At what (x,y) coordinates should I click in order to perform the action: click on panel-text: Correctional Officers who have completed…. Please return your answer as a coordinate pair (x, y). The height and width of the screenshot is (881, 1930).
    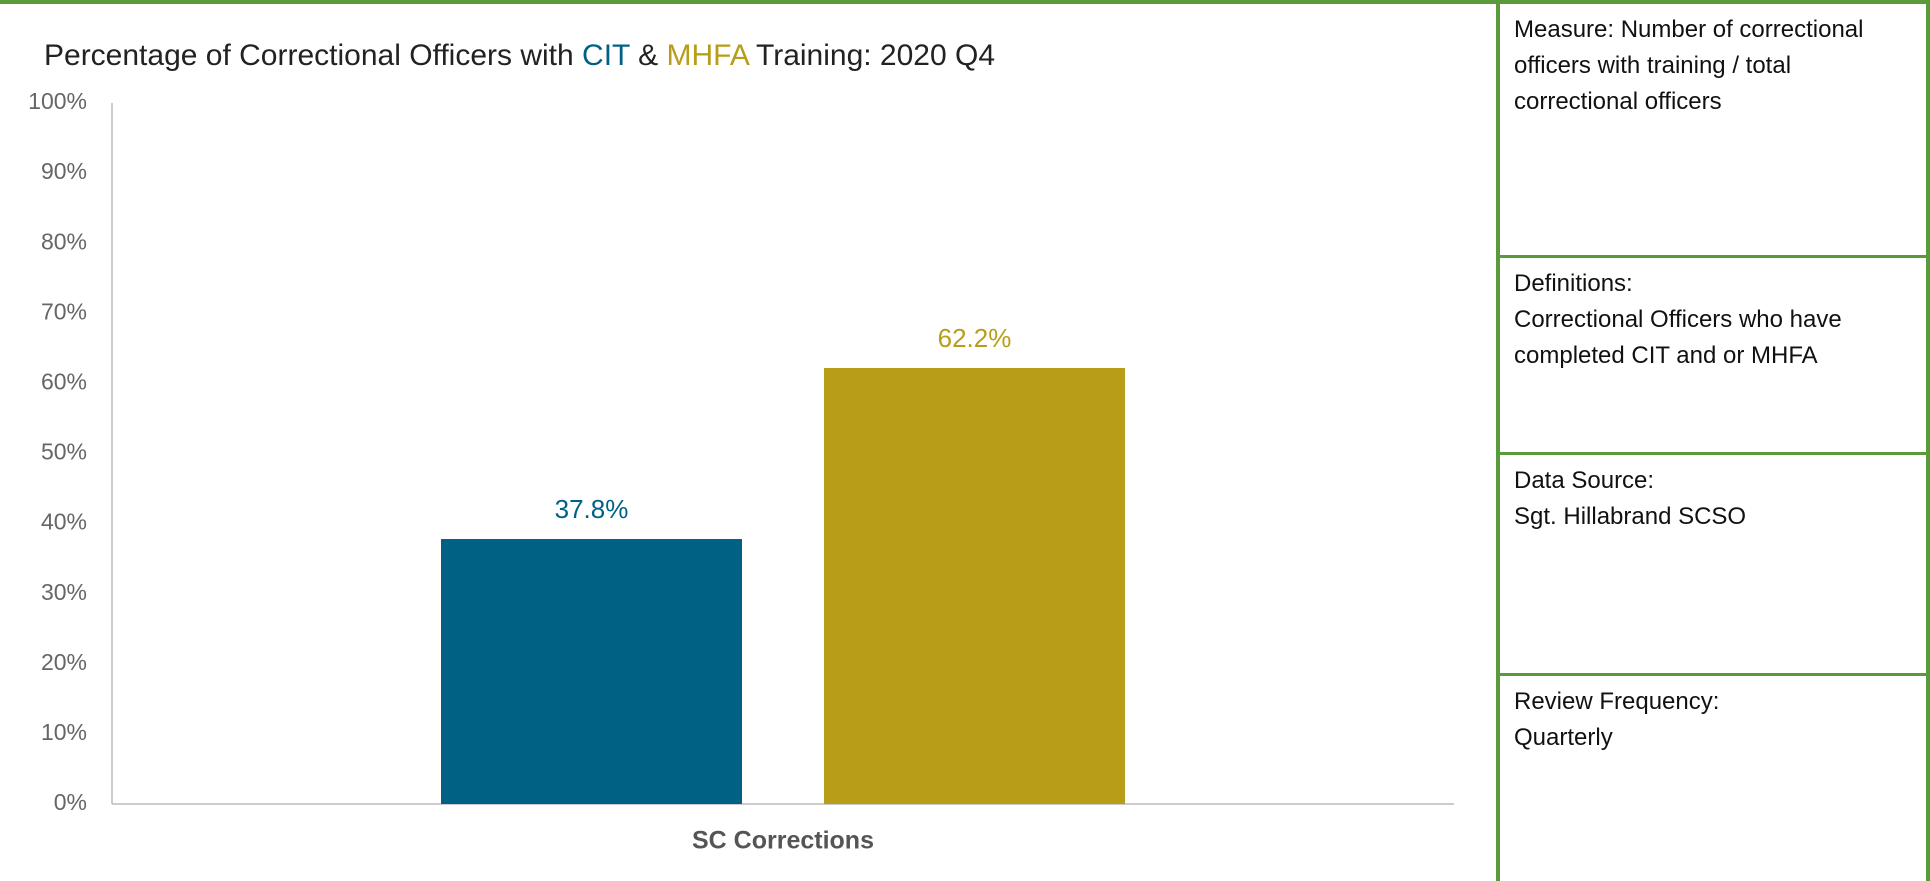
    Looking at the image, I should click on (1678, 337).